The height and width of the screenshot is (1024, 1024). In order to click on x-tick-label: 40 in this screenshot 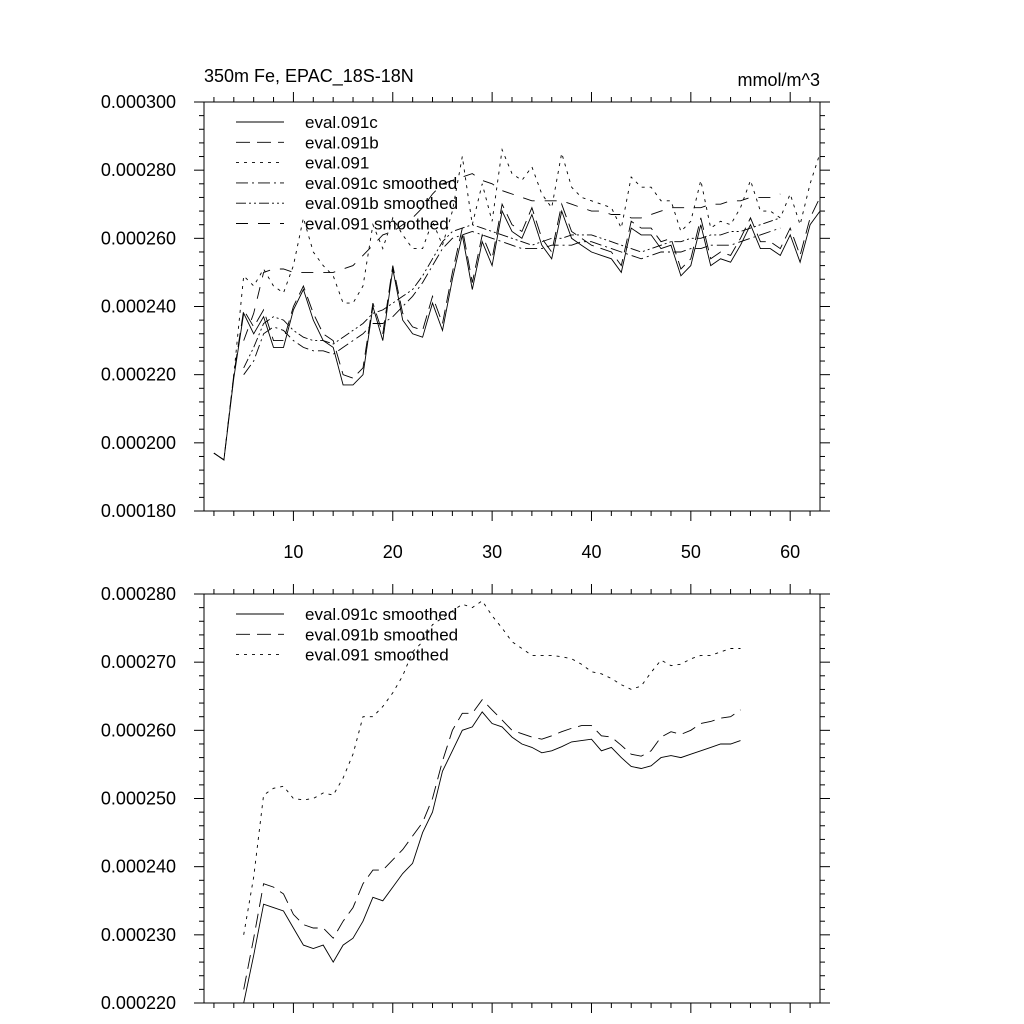, I will do `click(591, 552)`.